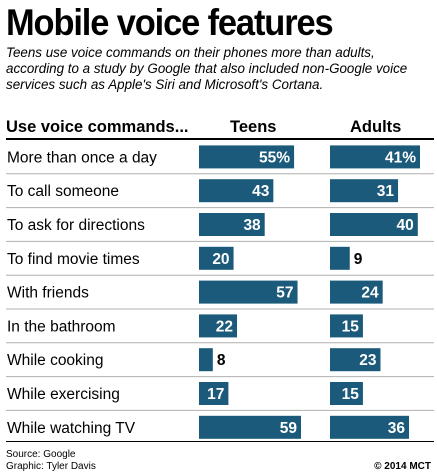 The width and height of the screenshot is (437, 475). What do you see at coordinates (55, 360) in the screenshot?
I see `category-label: While cooking` at bounding box center [55, 360].